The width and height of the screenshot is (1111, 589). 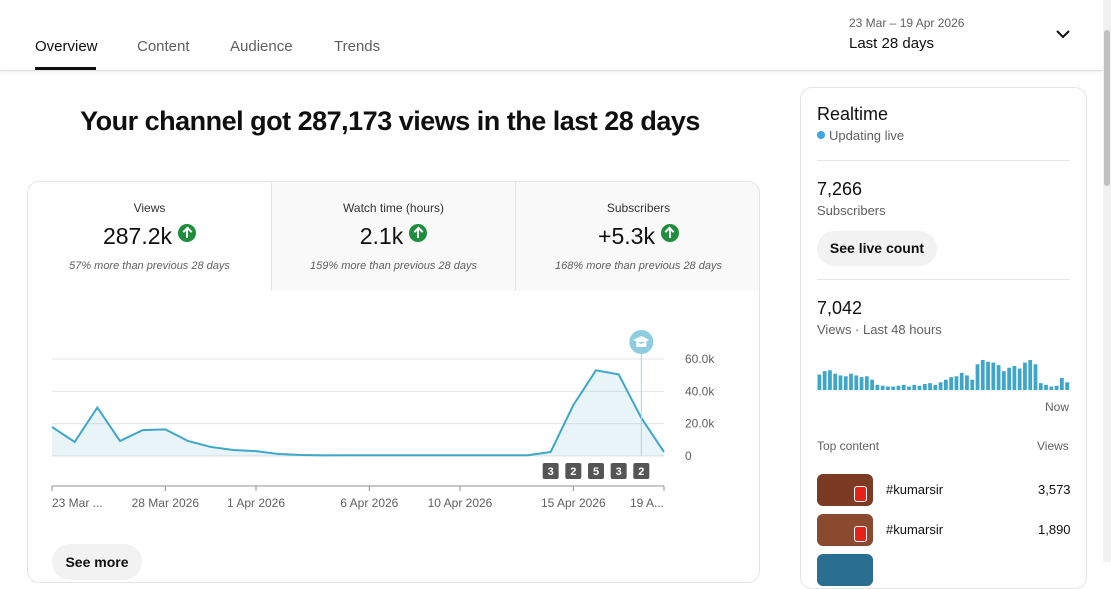 What do you see at coordinates (1063, 35) in the screenshot?
I see `dropdown-icon` at bounding box center [1063, 35].